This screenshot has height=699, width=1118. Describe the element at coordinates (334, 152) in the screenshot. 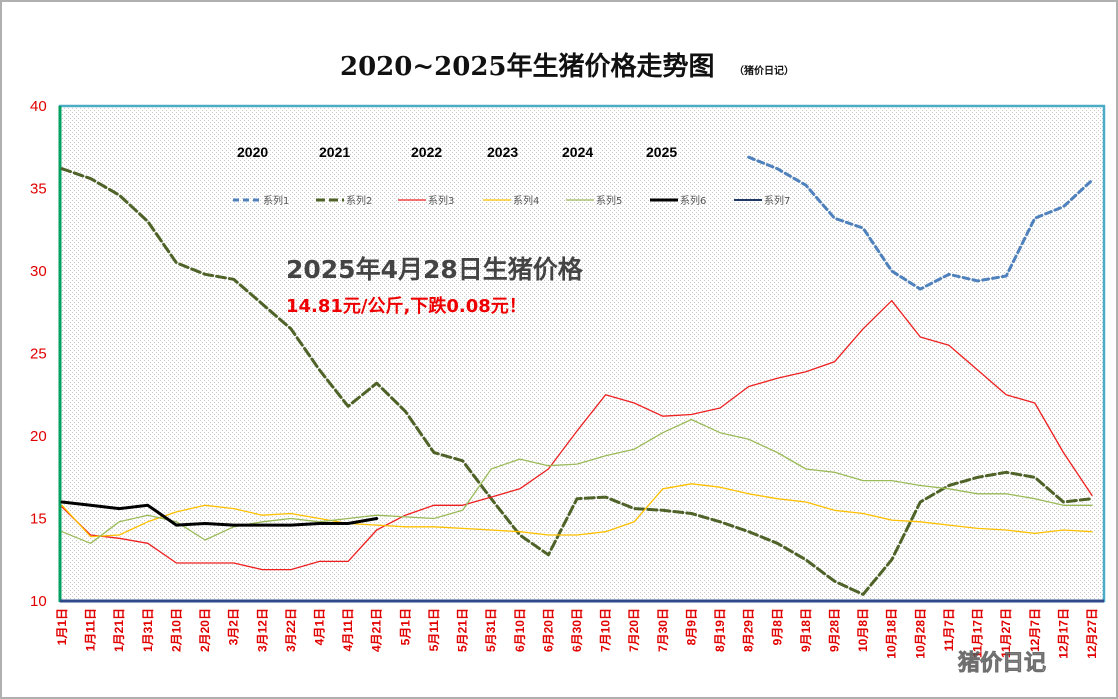

I see `year-label: 2021` at that location.